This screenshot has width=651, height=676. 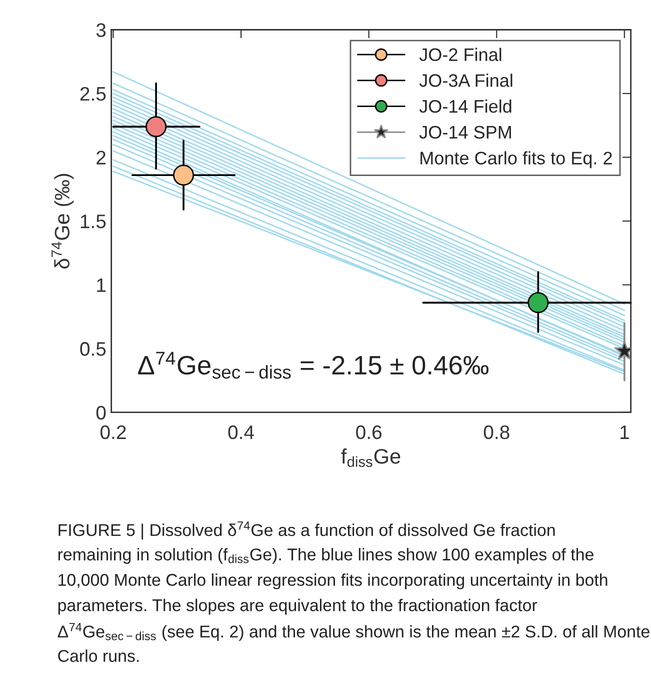 I want to click on legend-label: JO-14 Field, so click(x=465, y=106).